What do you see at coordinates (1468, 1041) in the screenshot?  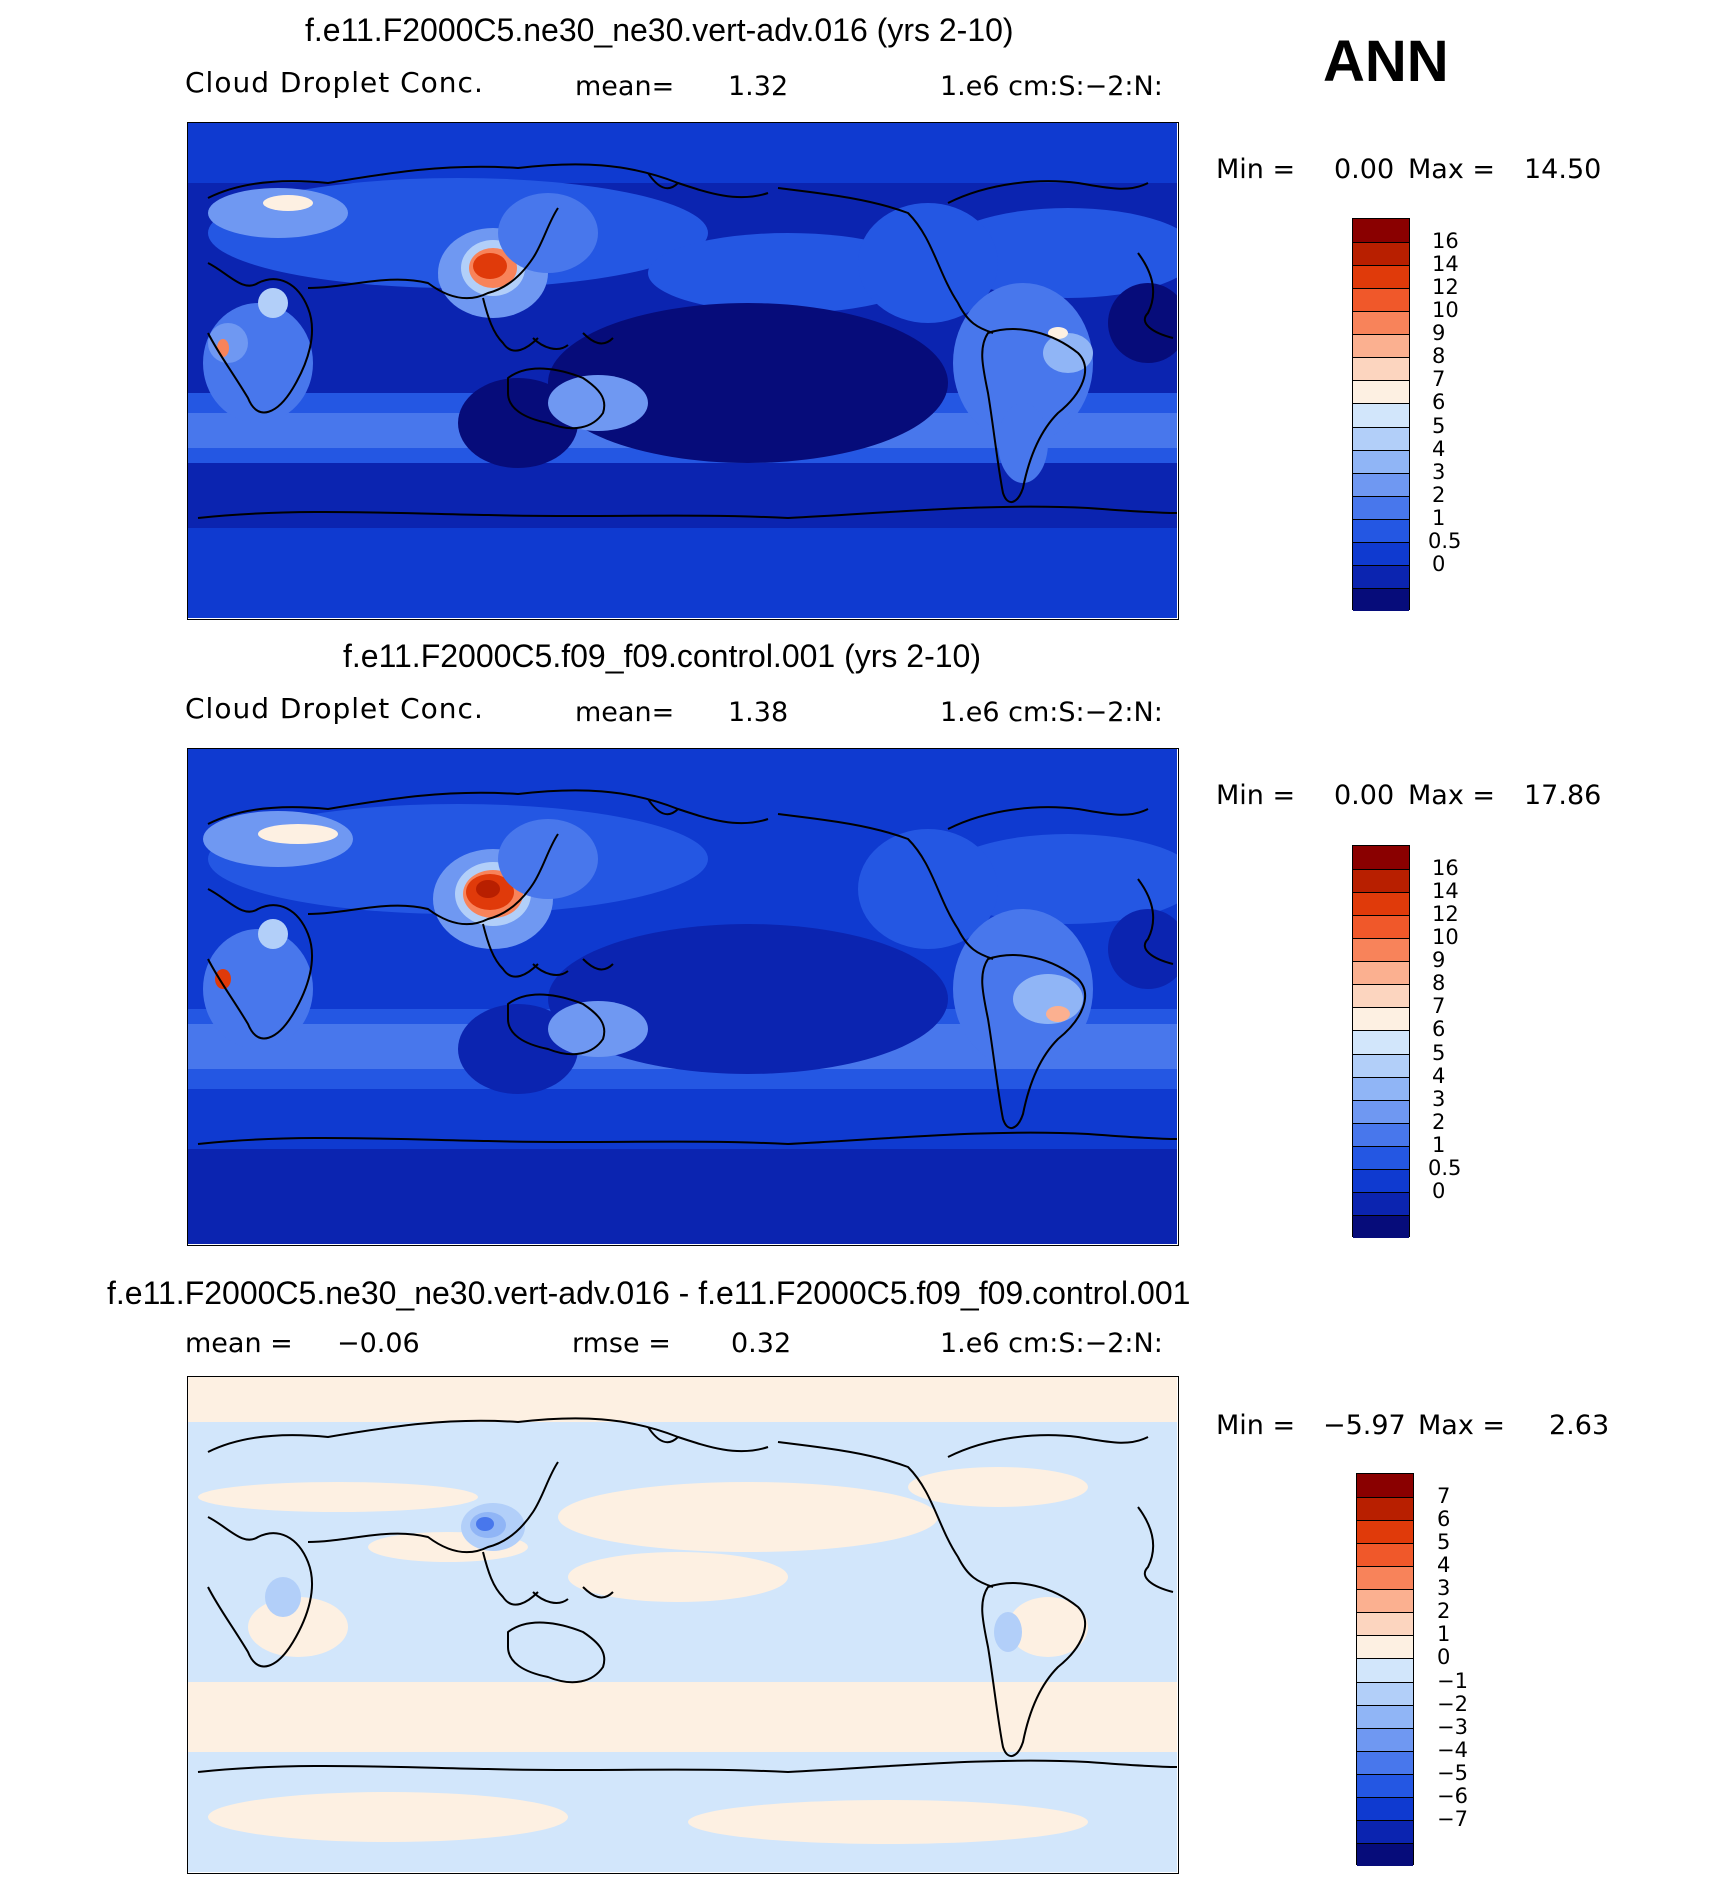 I see `panel-2-colorbar-ticks: 16 14 12 10 9 8 7 6 5 4 3 2 1 0.5 0` at bounding box center [1468, 1041].